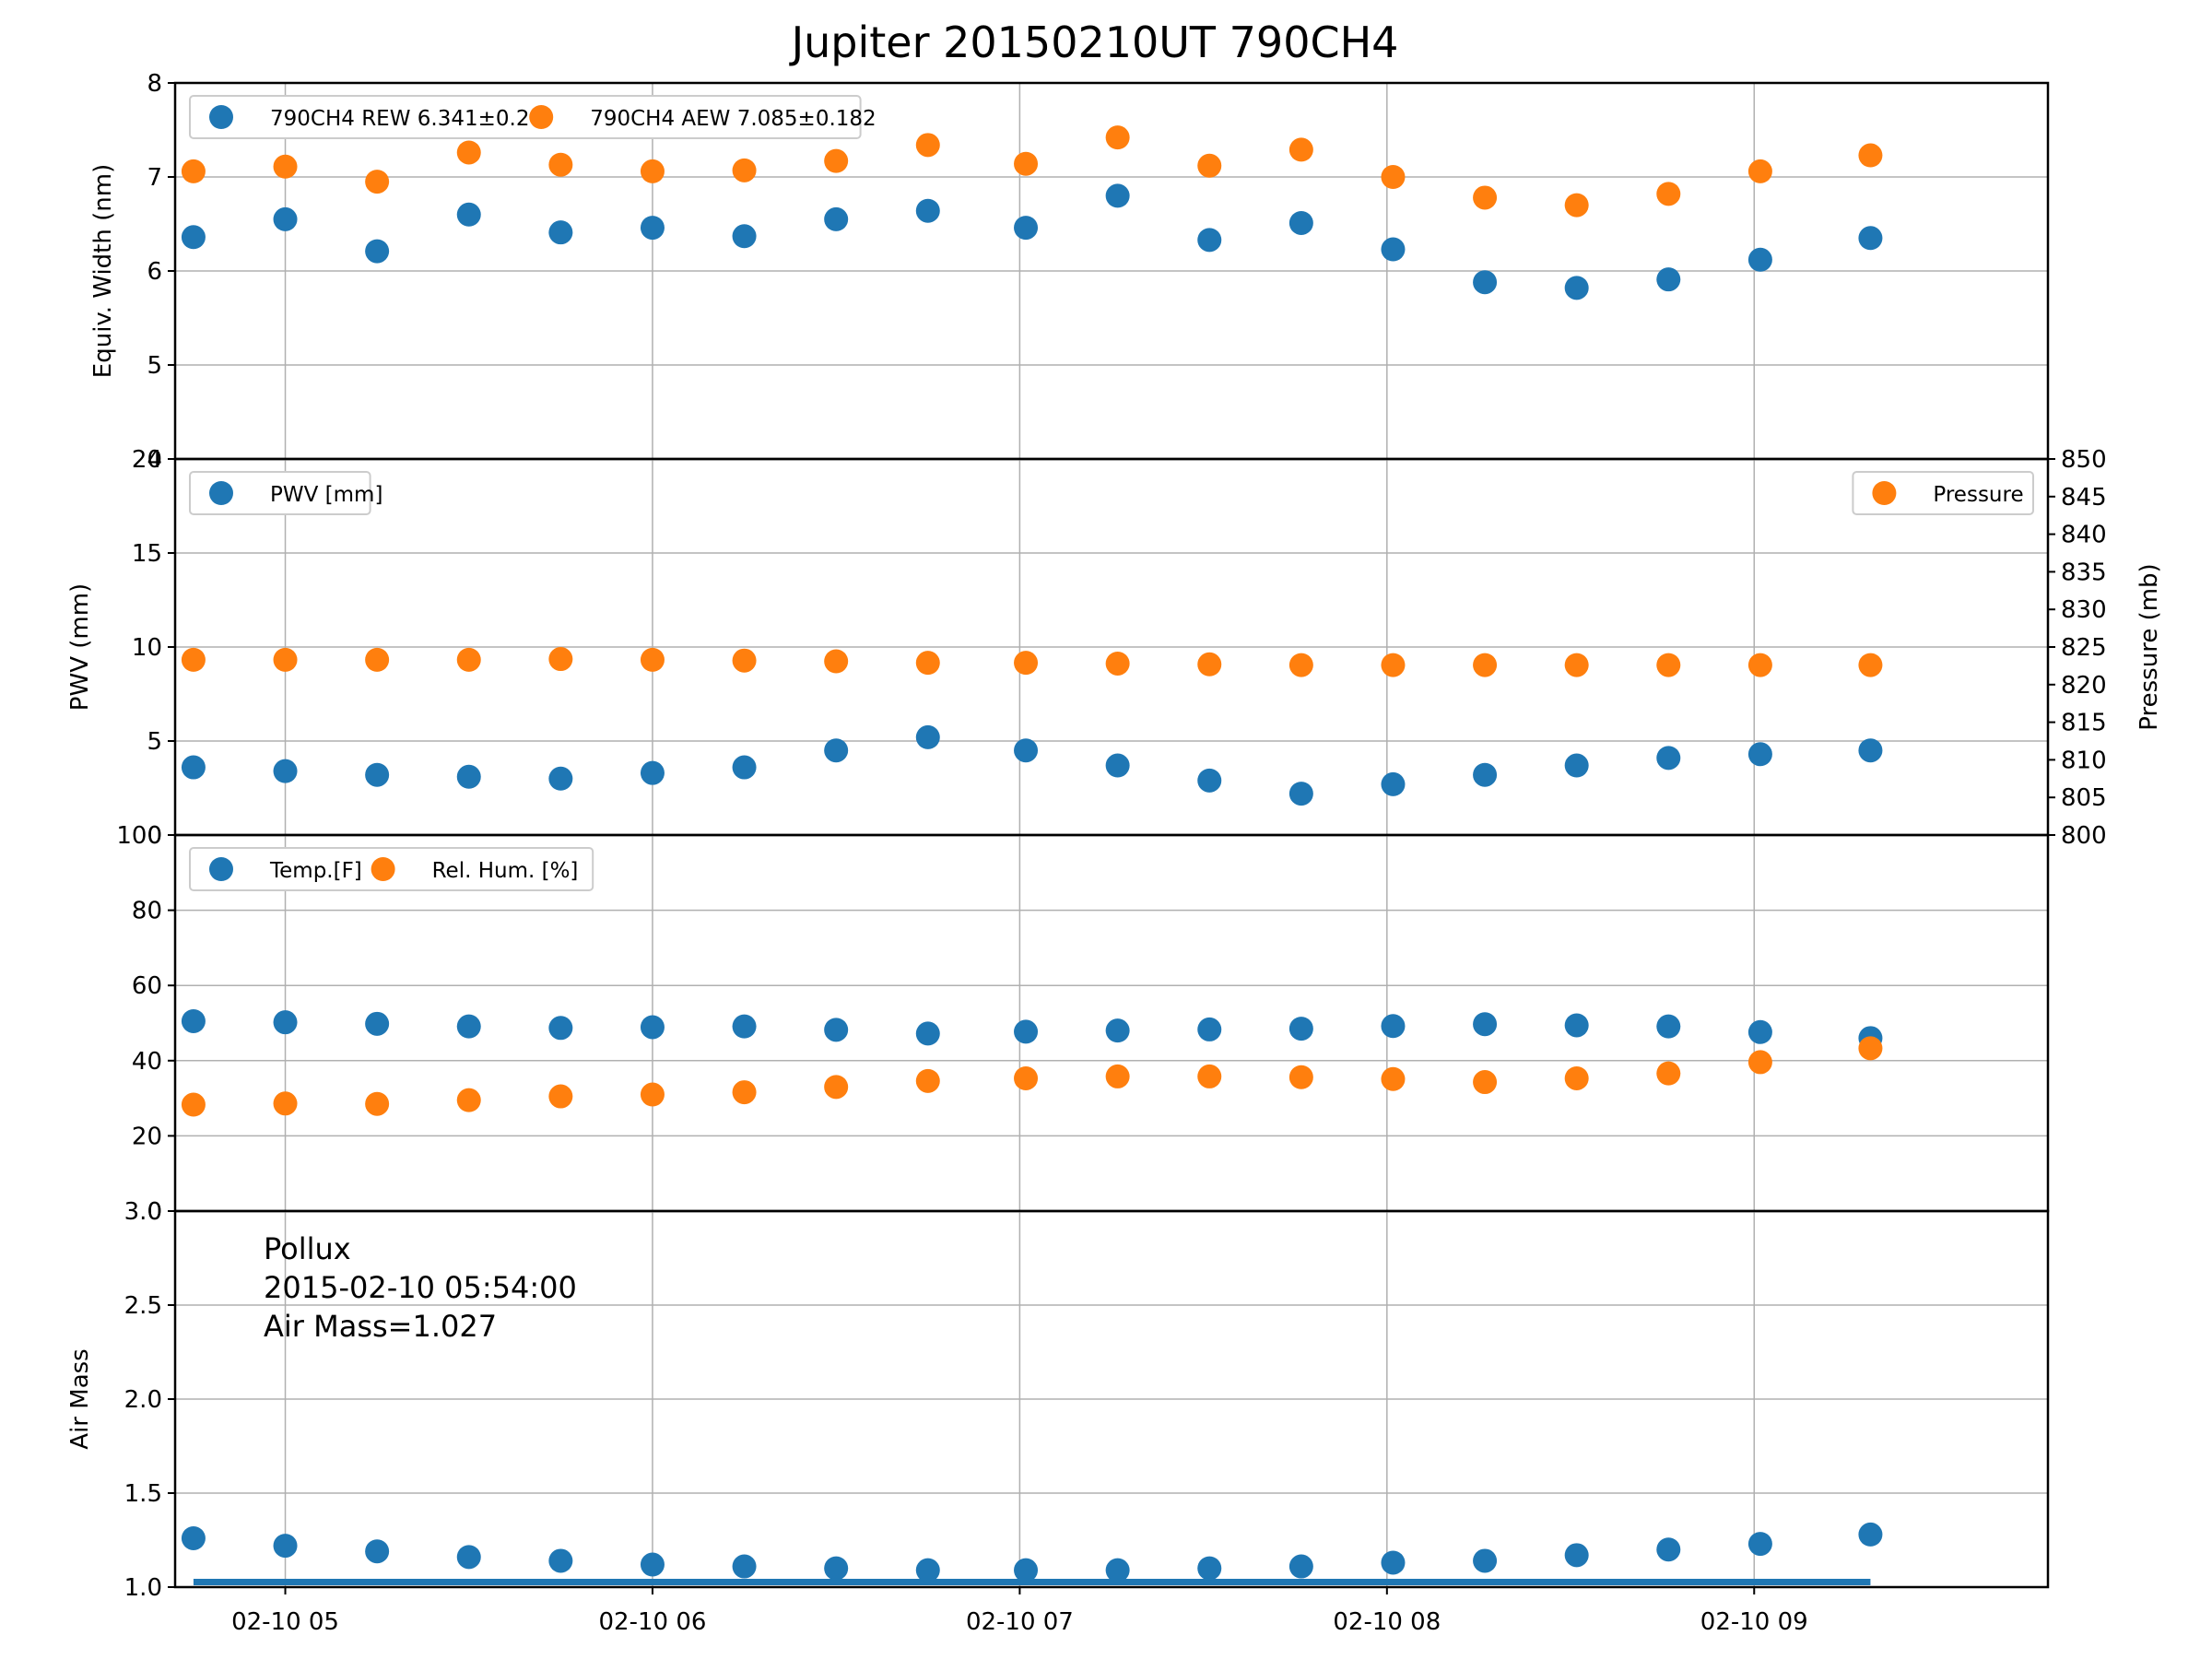  Describe the element at coordinates (2084, 460) in the screenshot. I see `y2-tick-label: 850` at that location.